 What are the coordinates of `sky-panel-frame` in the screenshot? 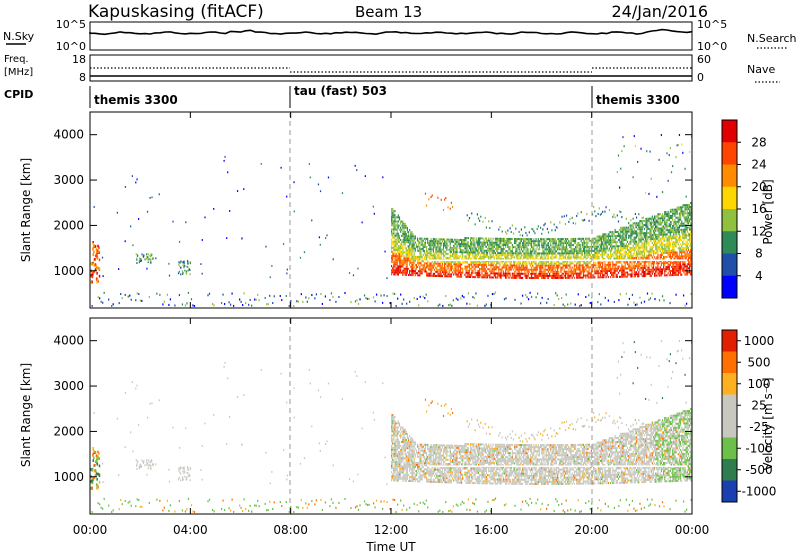 It's located at (391, 36).